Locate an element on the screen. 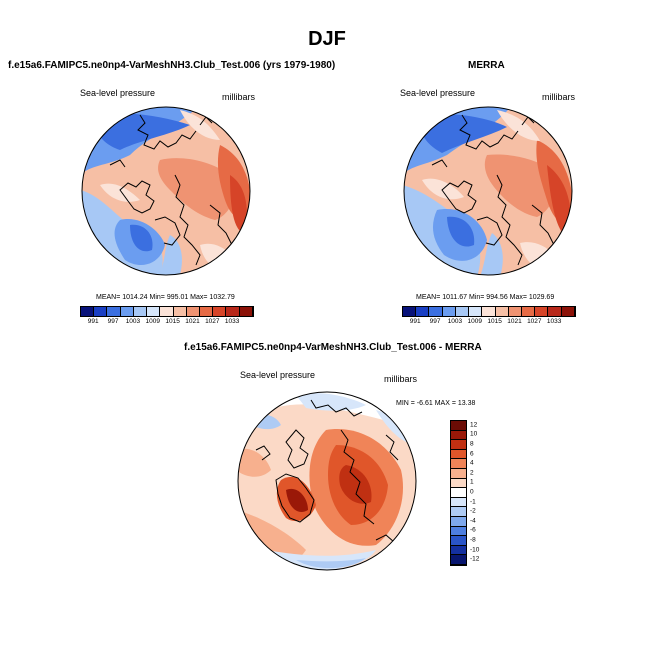  colorbar-tick-label: -1 is located at coordinates (473, 502).